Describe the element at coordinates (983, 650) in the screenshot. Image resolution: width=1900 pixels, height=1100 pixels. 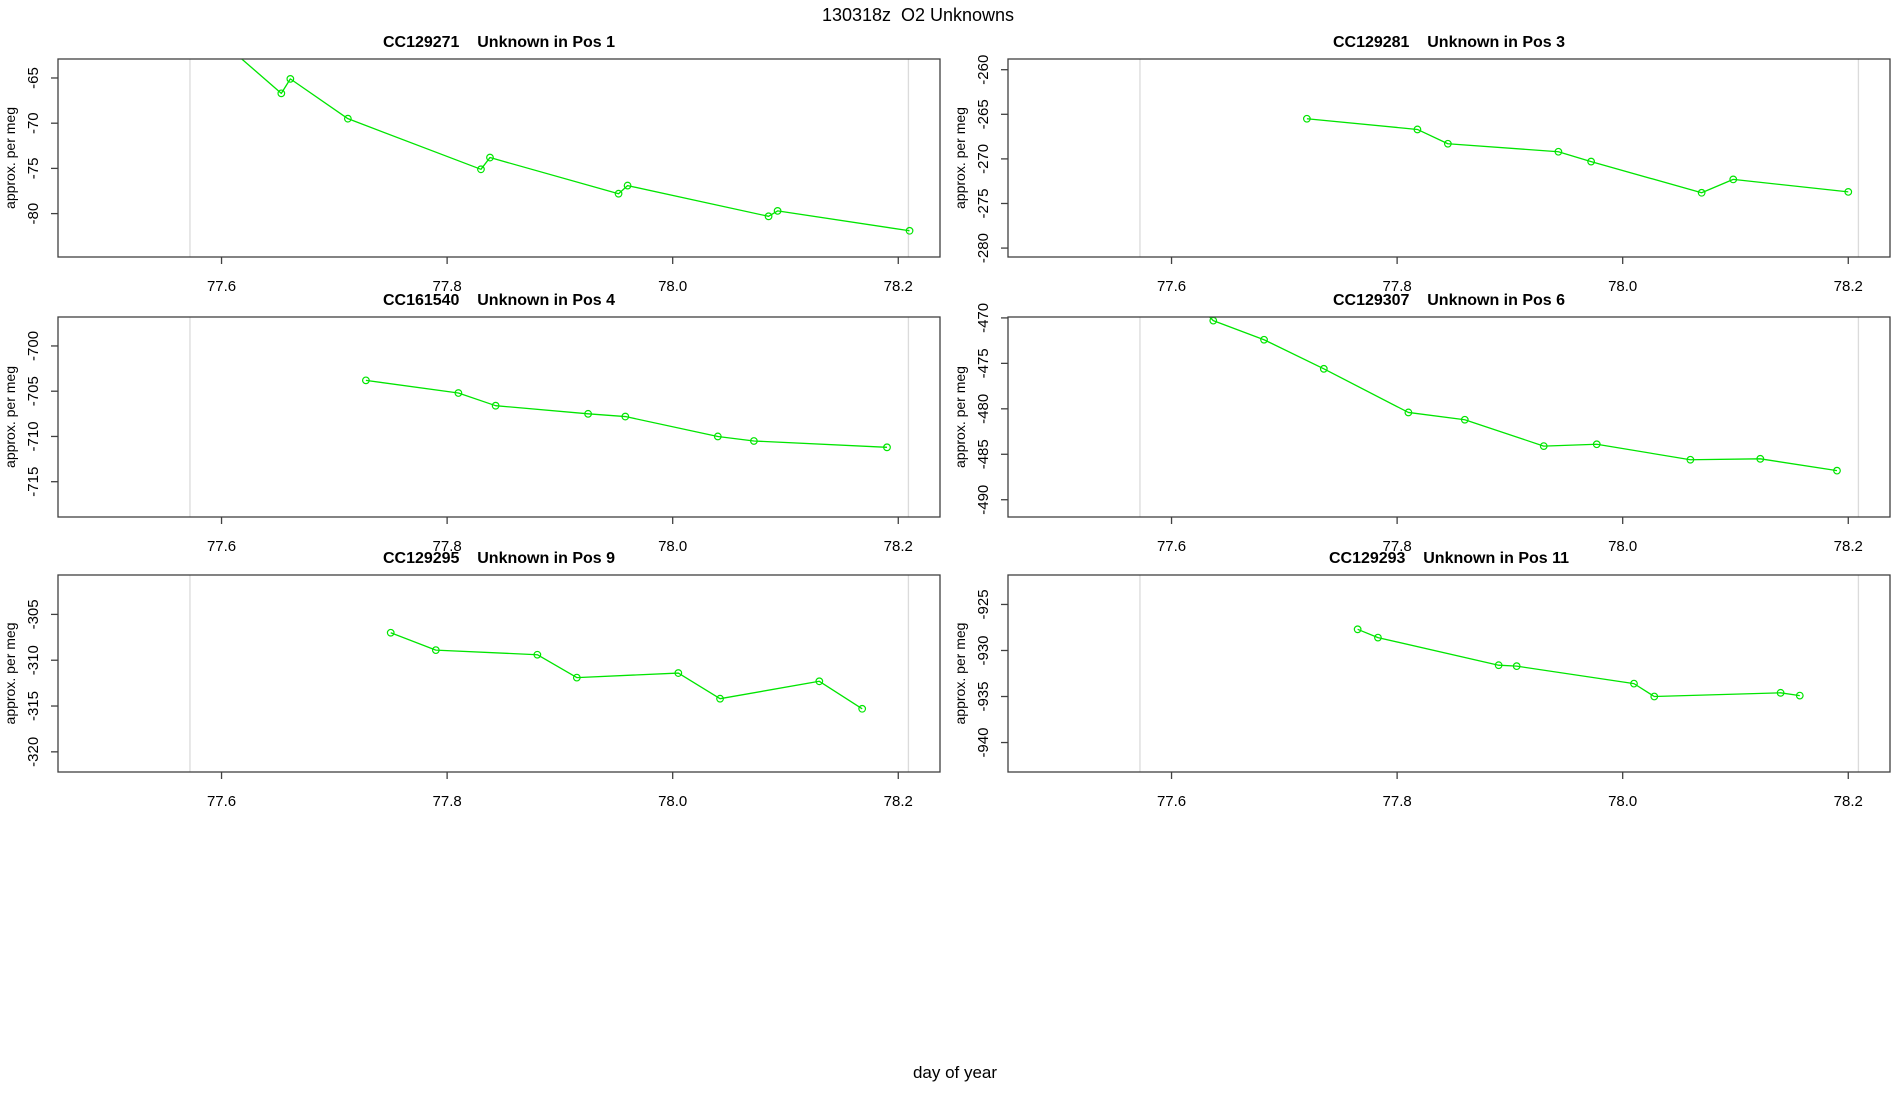
I see `y-tick-label: -930` at that location.